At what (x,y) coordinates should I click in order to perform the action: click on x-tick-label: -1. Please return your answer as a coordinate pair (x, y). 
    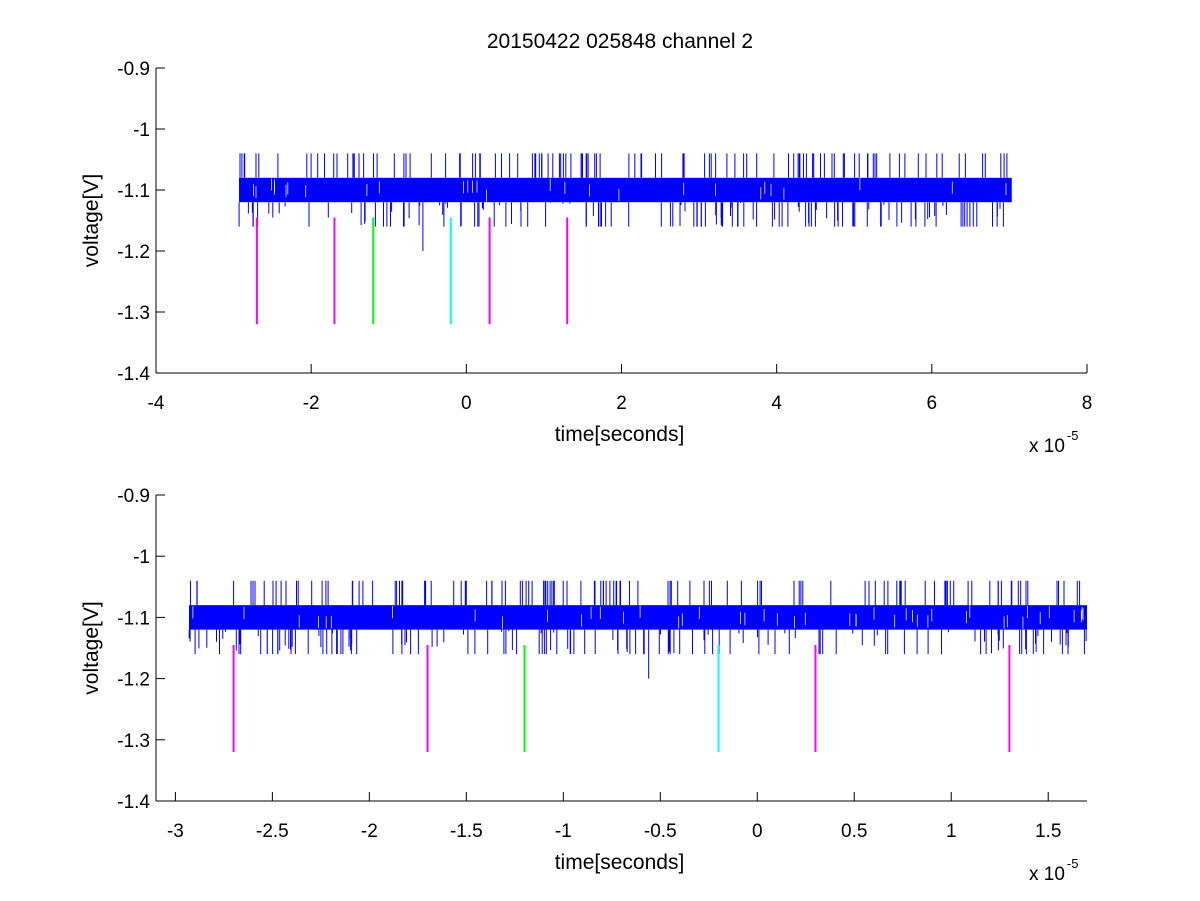
    Looking at the image, I should click on (563, 831).